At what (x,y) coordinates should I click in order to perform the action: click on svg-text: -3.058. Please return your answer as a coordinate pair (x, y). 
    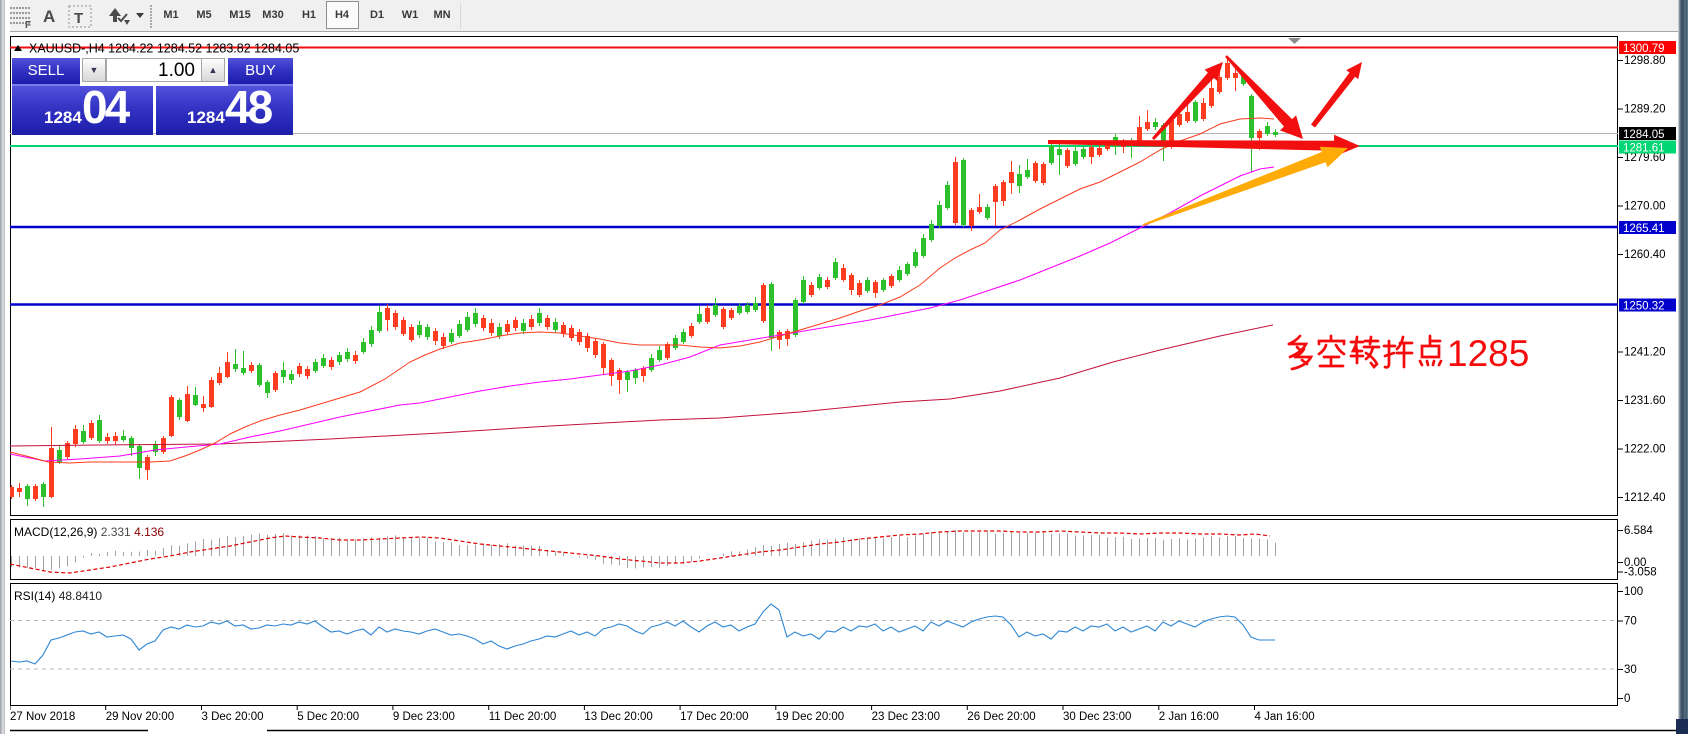
    Looking at the image, I should click on (1640, 573).